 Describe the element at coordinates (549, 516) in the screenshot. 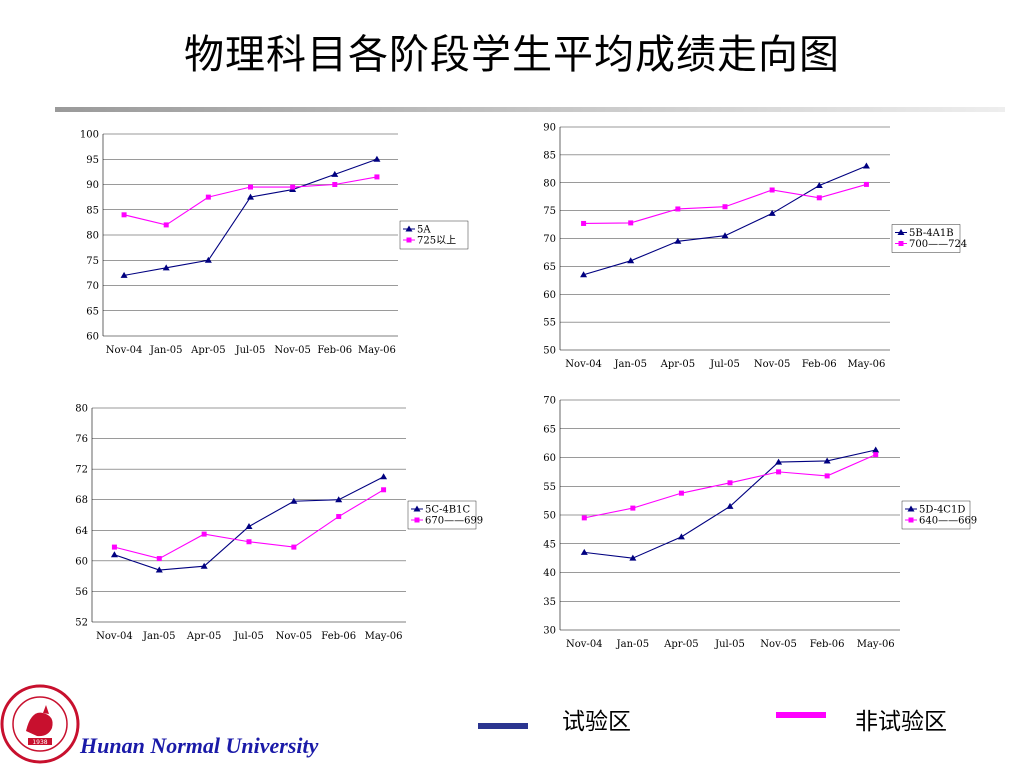

I see `chart-3-ytick-label: 50` at that location.